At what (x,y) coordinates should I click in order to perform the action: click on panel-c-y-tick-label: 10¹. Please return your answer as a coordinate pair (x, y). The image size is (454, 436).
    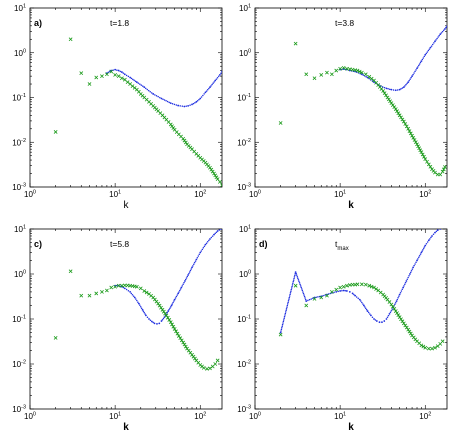
    Looking at the image, I should click on (20, 230).